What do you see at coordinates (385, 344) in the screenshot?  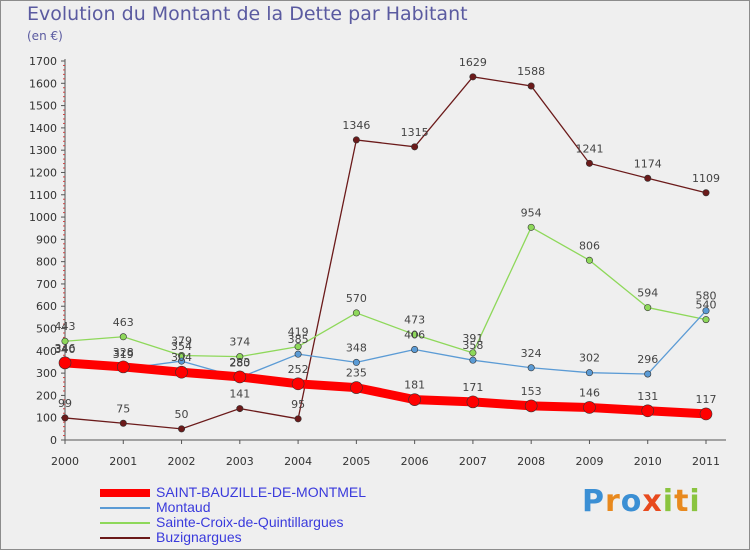 I see `series-line-montaud` at bounding box center [385, 344].